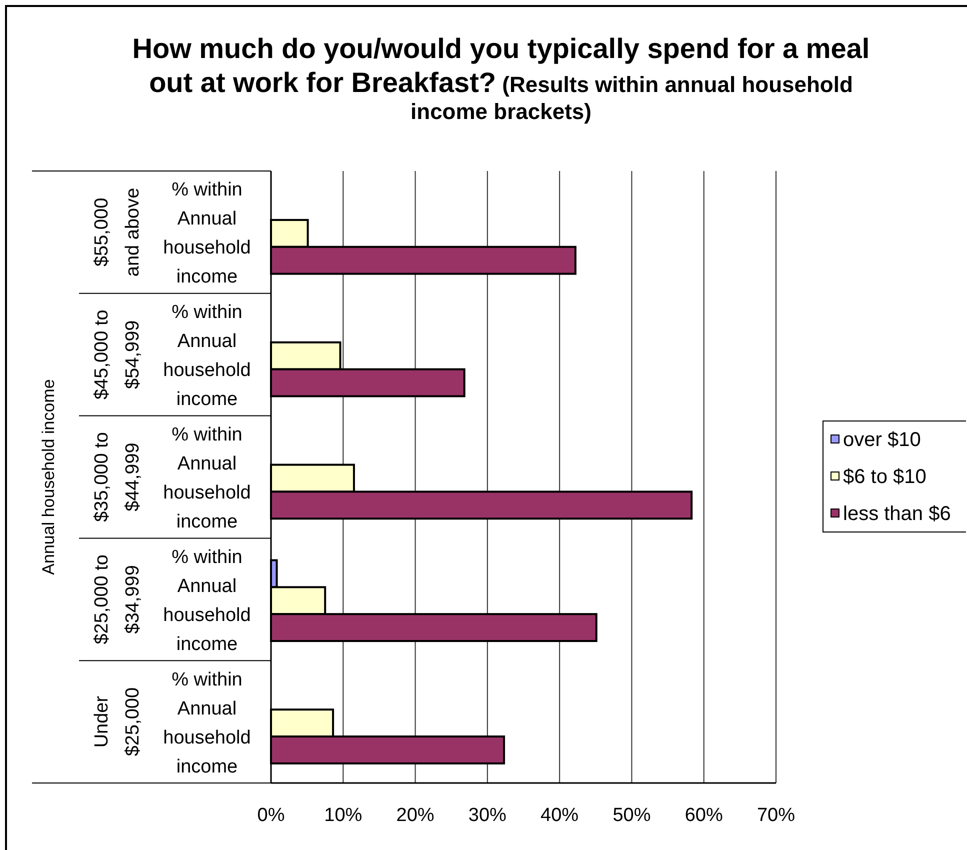  Describe the element at coordinates (897, 514) in the screenshot. I see `legend-label: less than $6` at that location.